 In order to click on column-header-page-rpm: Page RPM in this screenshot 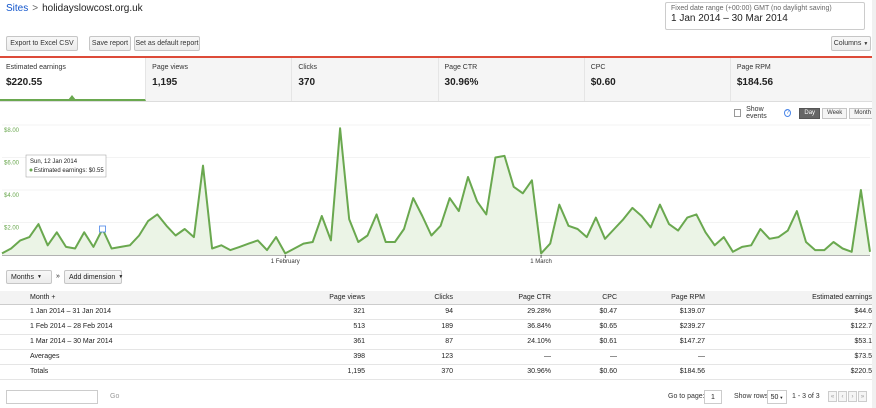, I will do `click(665, 298)`.